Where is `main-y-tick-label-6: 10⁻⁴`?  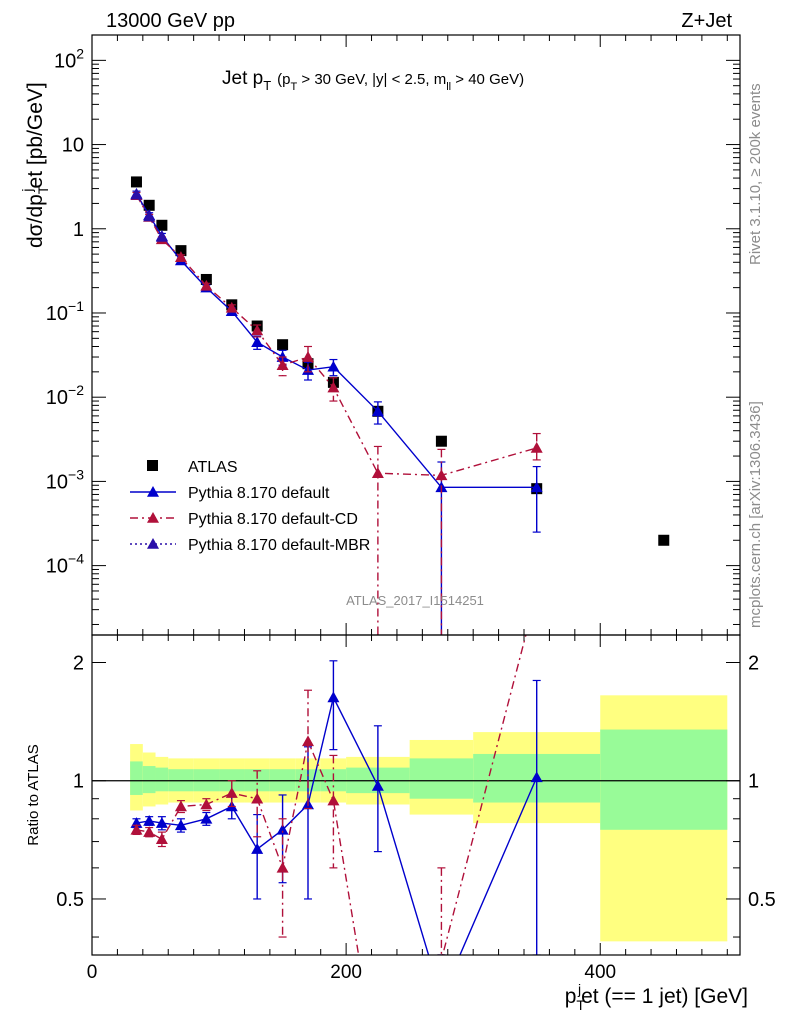
main-y-tick-label-6: 10⁻⁴ is located at coordinates (65, 564).